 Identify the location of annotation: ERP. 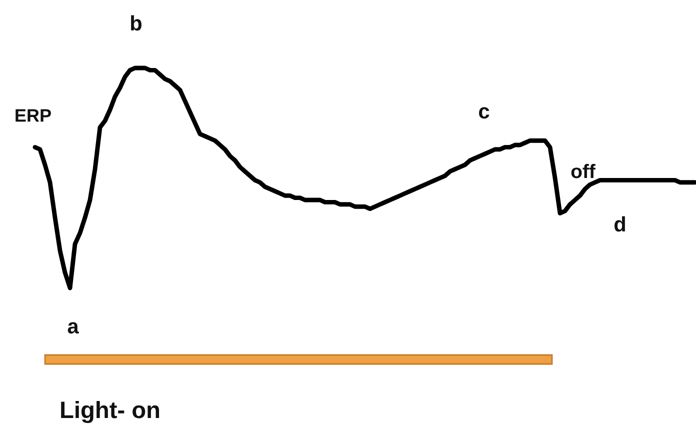
(33, 115).